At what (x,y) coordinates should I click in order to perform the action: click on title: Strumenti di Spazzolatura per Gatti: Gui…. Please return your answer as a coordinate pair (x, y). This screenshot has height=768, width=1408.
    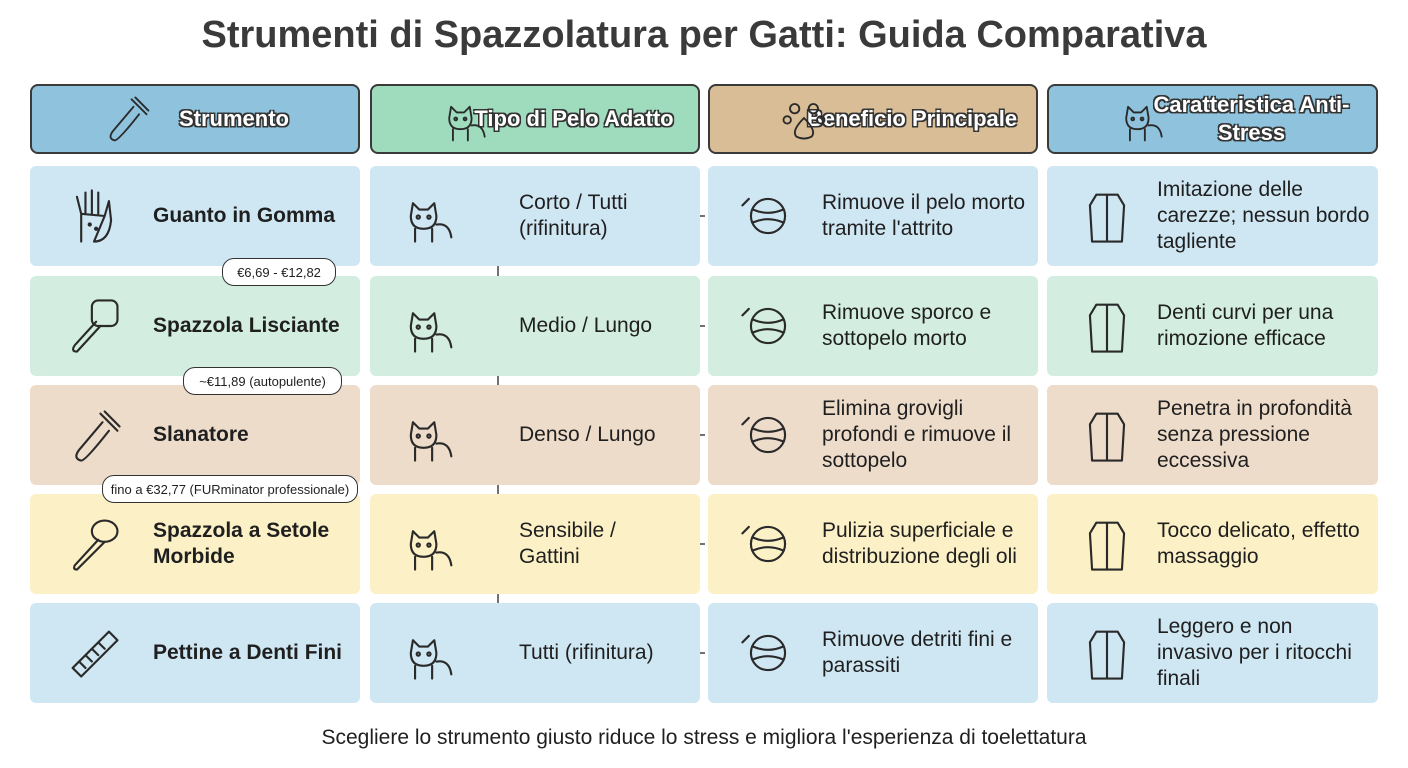
    Looking at the image, I should click on (704, 35).